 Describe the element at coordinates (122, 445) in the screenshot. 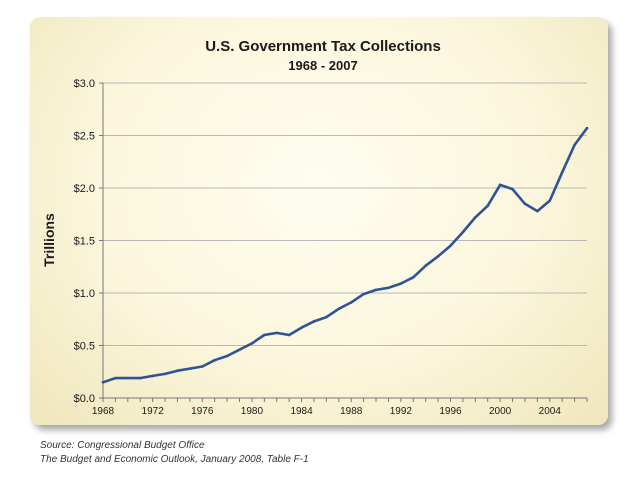

I see `source-line-1: Source: Congressional Budget Office` at that location.